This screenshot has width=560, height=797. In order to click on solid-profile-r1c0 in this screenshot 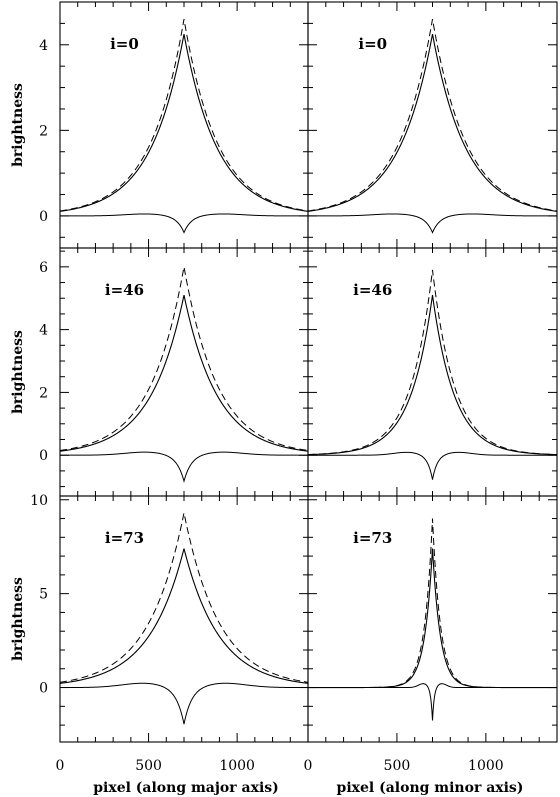, I will do `click(184, 373)`.